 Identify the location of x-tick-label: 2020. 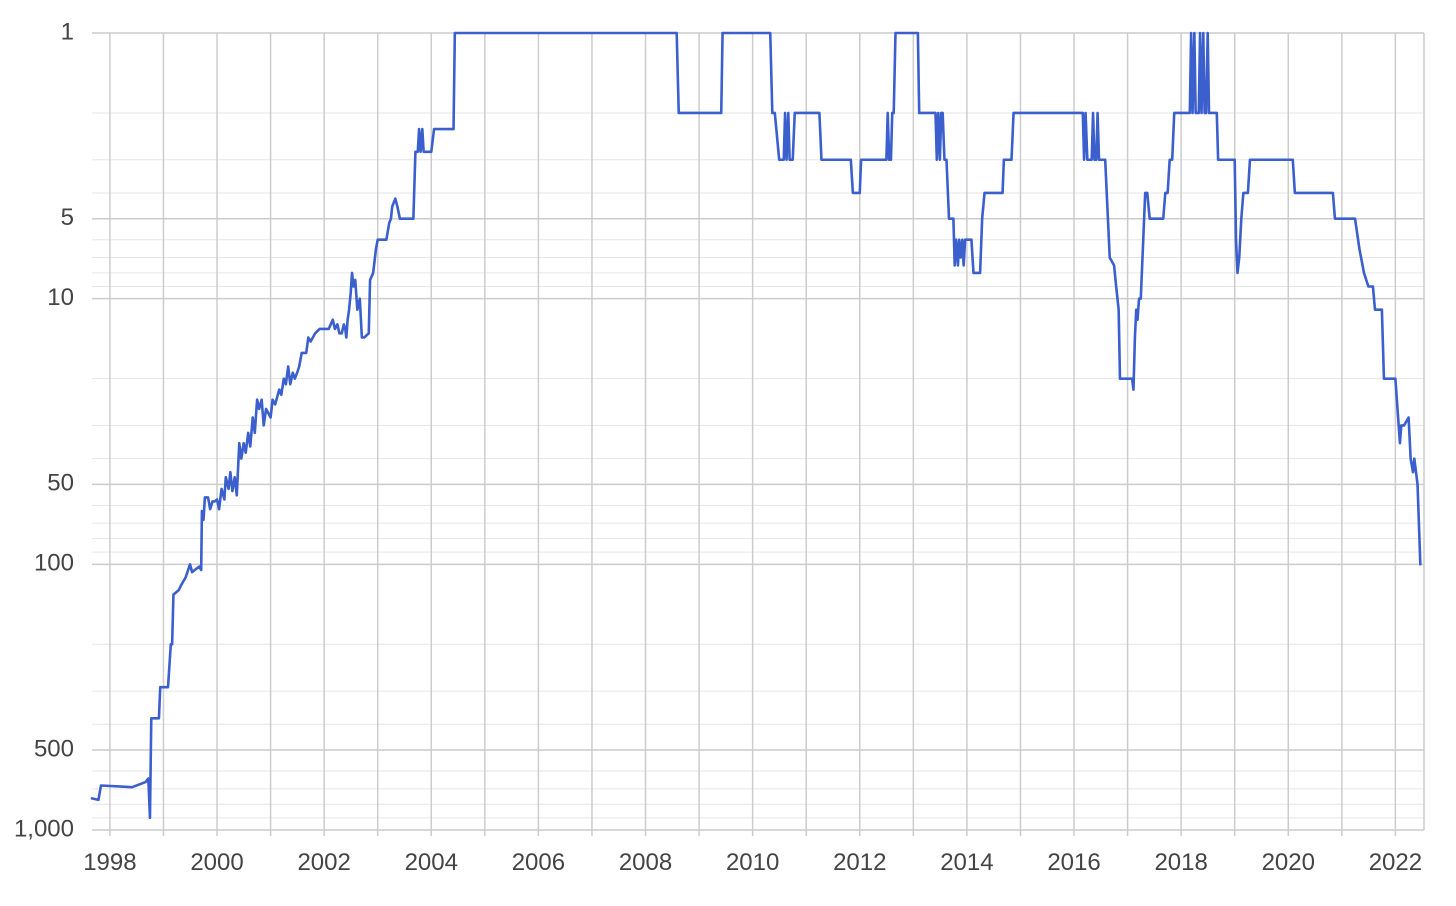
(1288, 862).